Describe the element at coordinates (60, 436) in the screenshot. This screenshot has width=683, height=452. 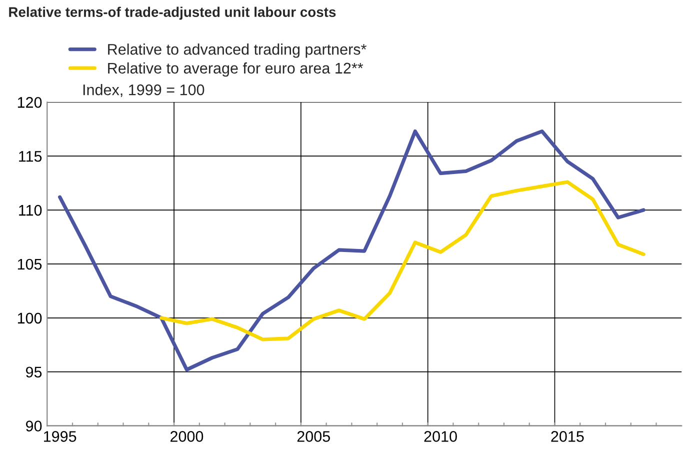
I see `x-tick-label: 1995` at that location.